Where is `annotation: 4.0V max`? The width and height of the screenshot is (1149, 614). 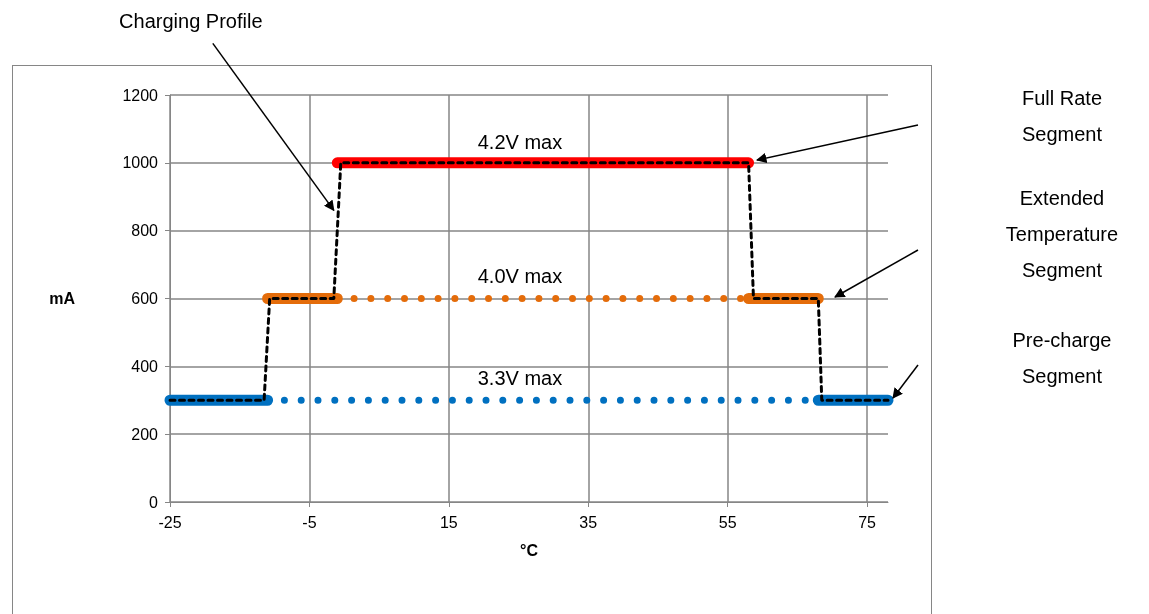
annotation: 4.0V max is located at coordinates (520, 276).